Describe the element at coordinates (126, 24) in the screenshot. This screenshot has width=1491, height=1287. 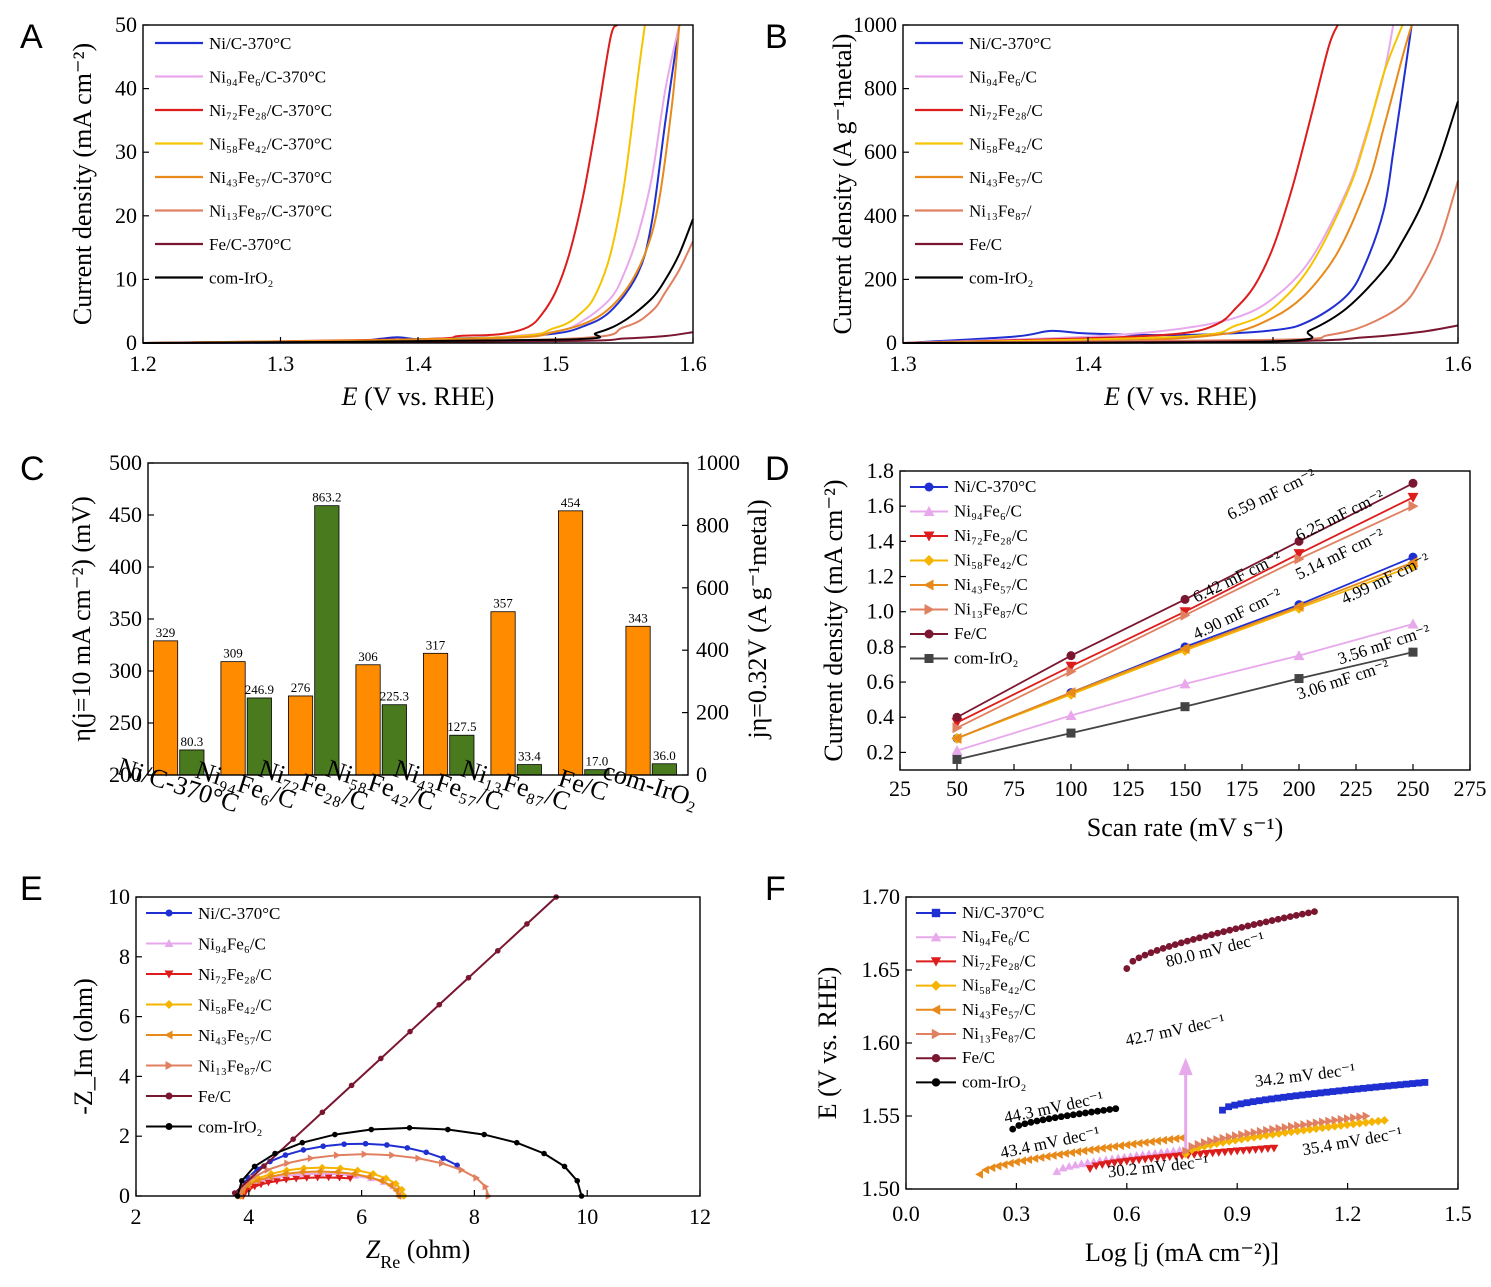
I see `y-tick-label-A: 50` at that location.